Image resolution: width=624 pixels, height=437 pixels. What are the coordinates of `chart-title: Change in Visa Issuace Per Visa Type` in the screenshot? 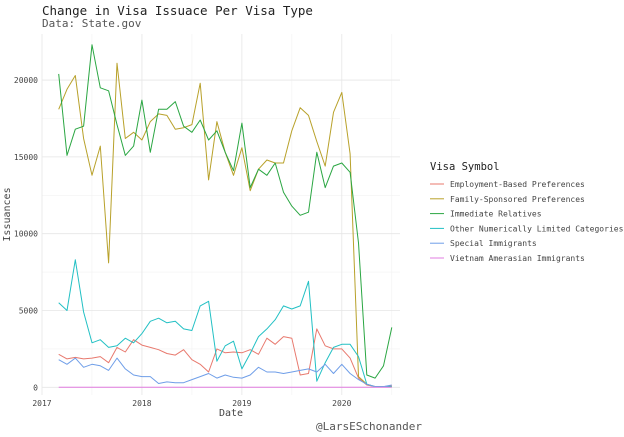 It's located at (177, 10).